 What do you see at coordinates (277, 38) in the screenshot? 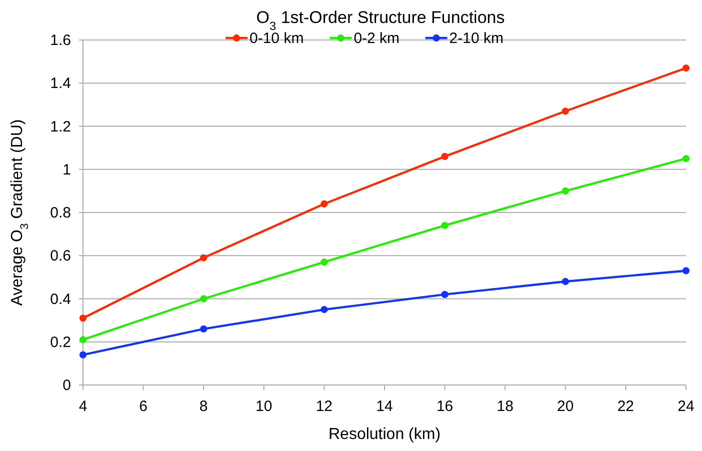
I see `legend-label: 0-10 km` at bounding box center [277, 38].